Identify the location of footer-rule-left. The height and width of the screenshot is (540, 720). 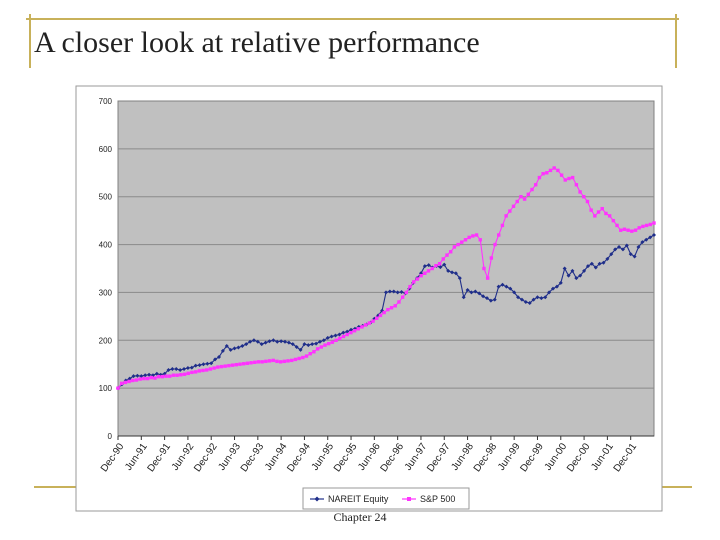
(55, 487).